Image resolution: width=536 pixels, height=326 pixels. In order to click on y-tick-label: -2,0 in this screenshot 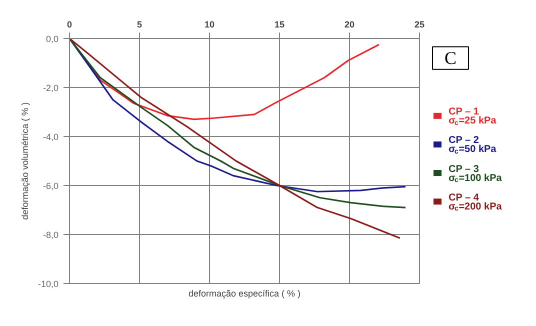, I will do `click(50, 88)`.